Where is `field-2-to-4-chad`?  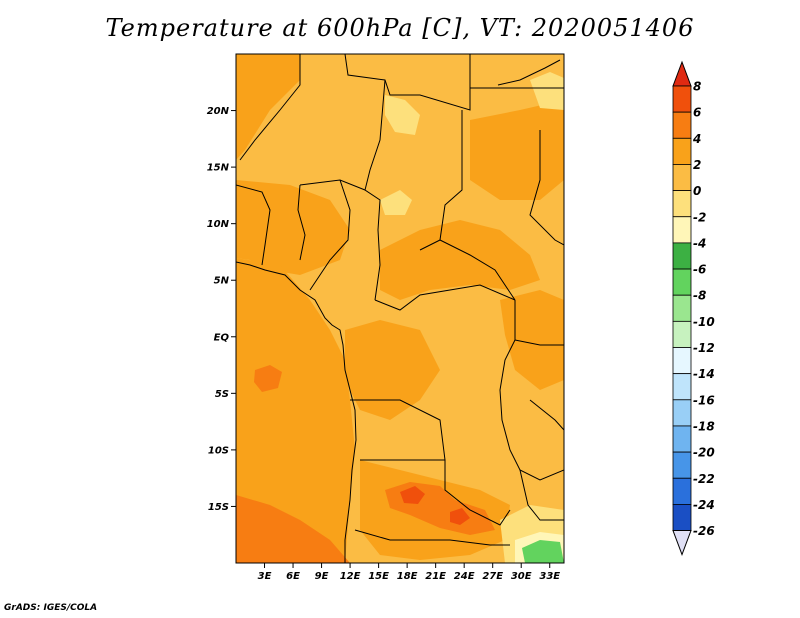
field-2-to-4-chad is located at coordinates (460, 260).